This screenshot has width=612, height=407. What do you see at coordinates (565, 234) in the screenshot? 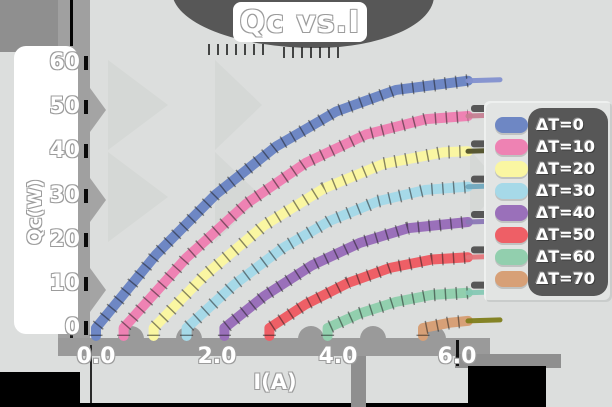
I see `legend-item-label: ΔT=50` at bounding box center [565, 234].